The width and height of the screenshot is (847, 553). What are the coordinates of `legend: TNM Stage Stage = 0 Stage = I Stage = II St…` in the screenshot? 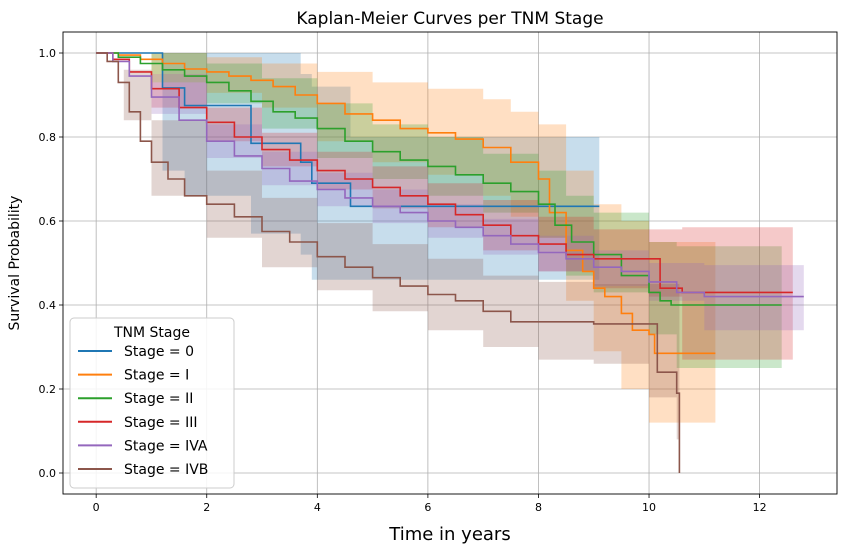 It's located at (152, 403).